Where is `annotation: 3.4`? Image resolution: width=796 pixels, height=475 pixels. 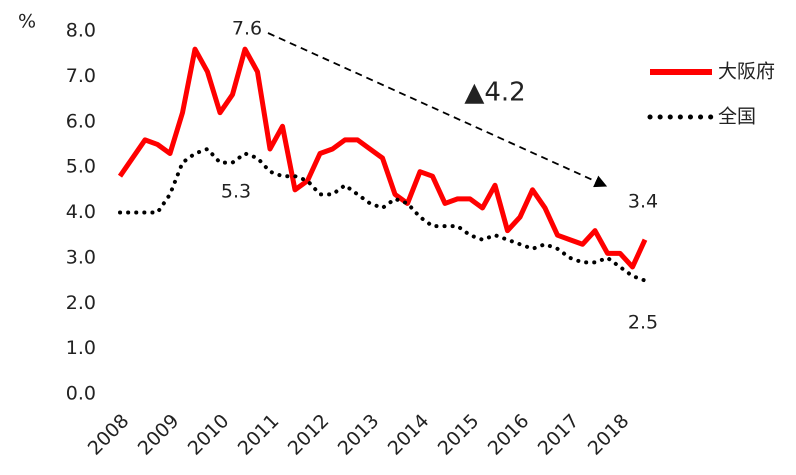
annotation: 3.4 is located at coordinates (643, 202).